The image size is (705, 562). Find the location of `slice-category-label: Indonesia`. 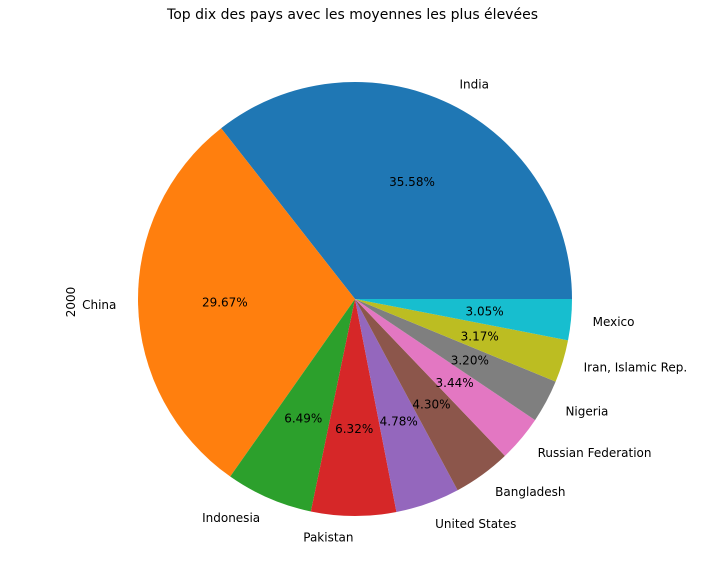

slice-category-label: Indonesia is located at coordinates (231, 518).